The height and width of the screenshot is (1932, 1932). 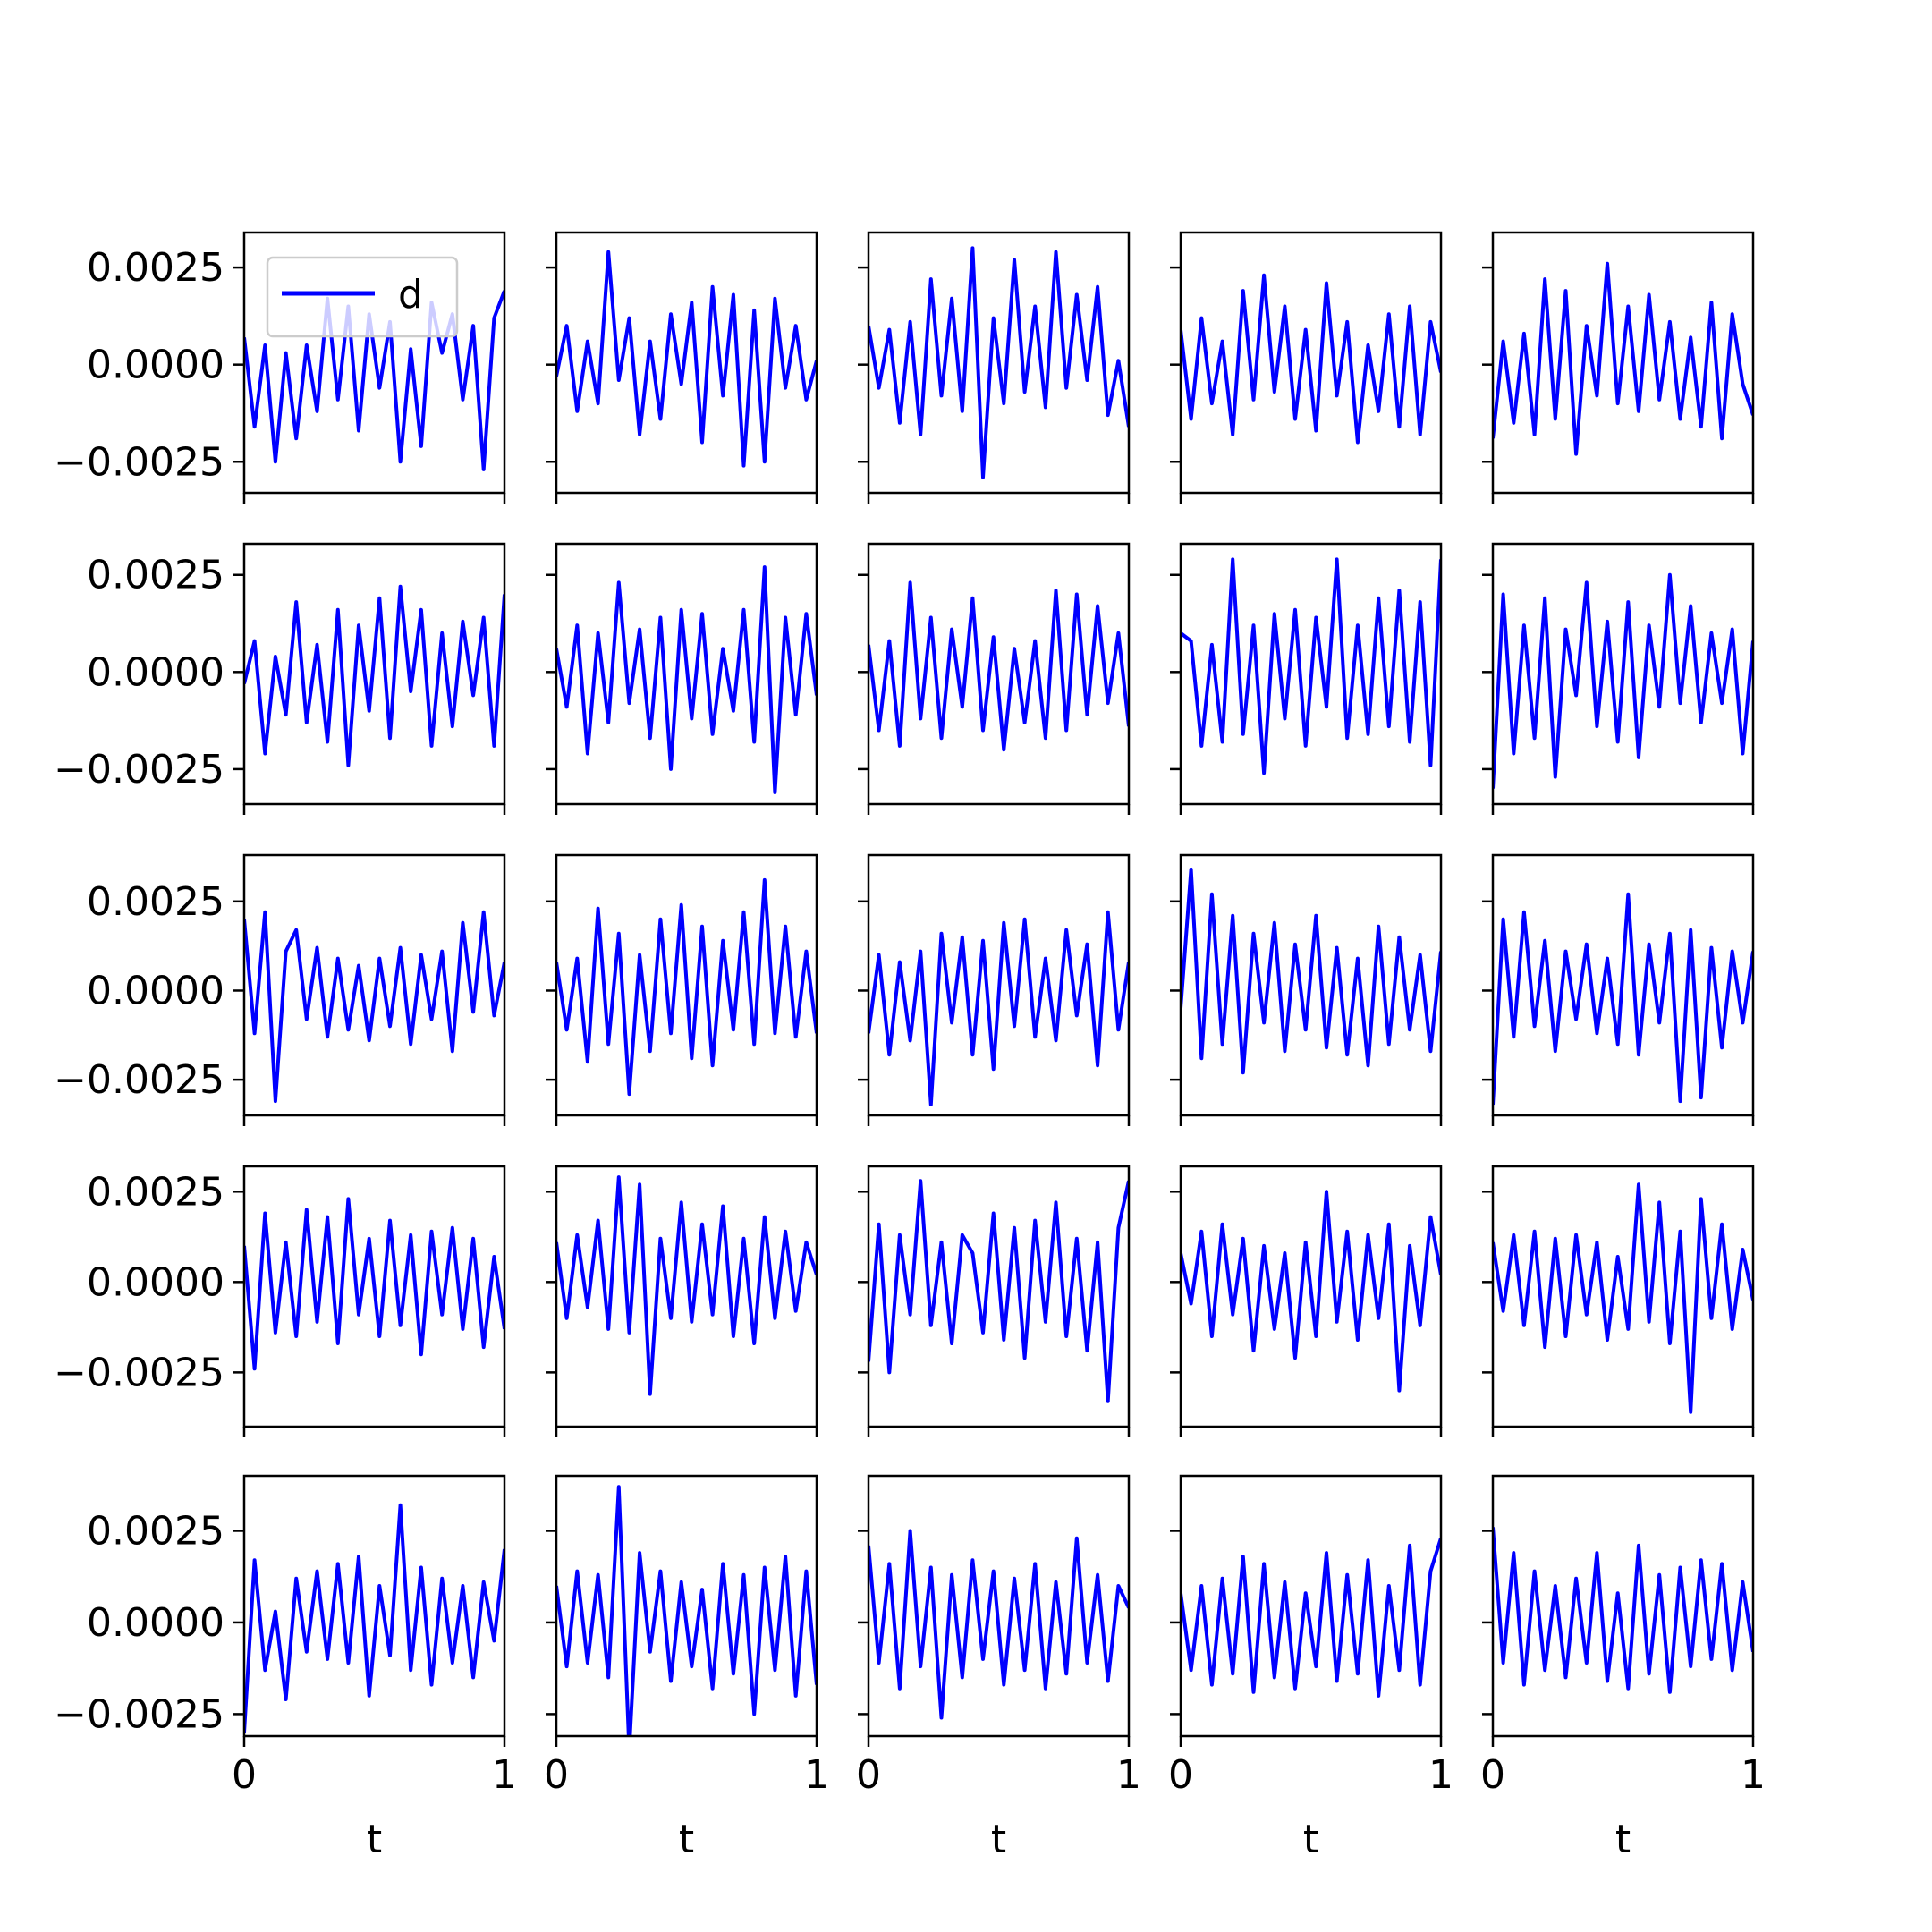 I want to click on subplot-r4-c5, so click(x=1618, y=1301).